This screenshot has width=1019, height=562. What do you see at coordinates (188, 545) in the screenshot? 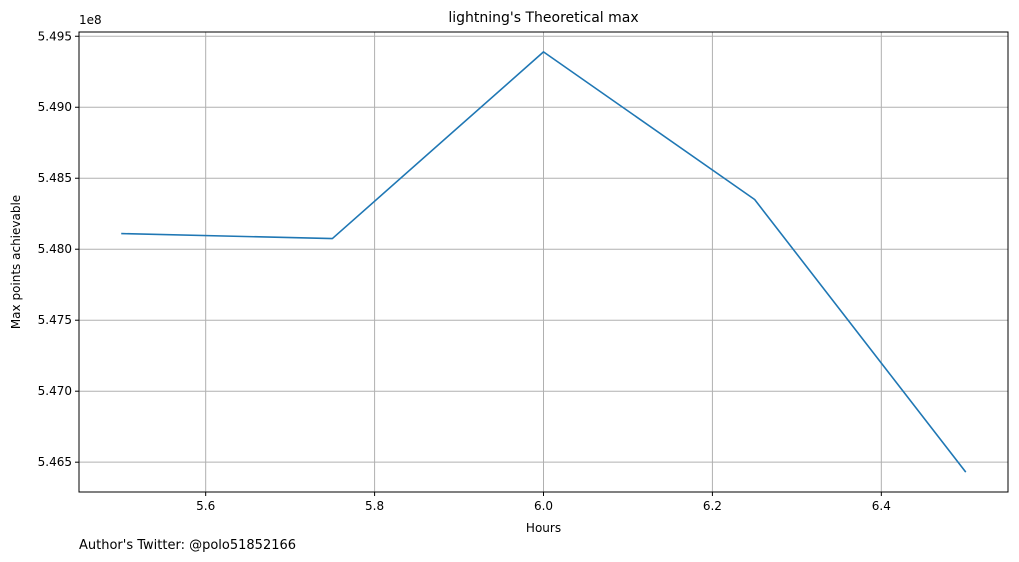
I see `author-credit: Author's Twitter: @polo51852166` at bounding box center [188, 545].